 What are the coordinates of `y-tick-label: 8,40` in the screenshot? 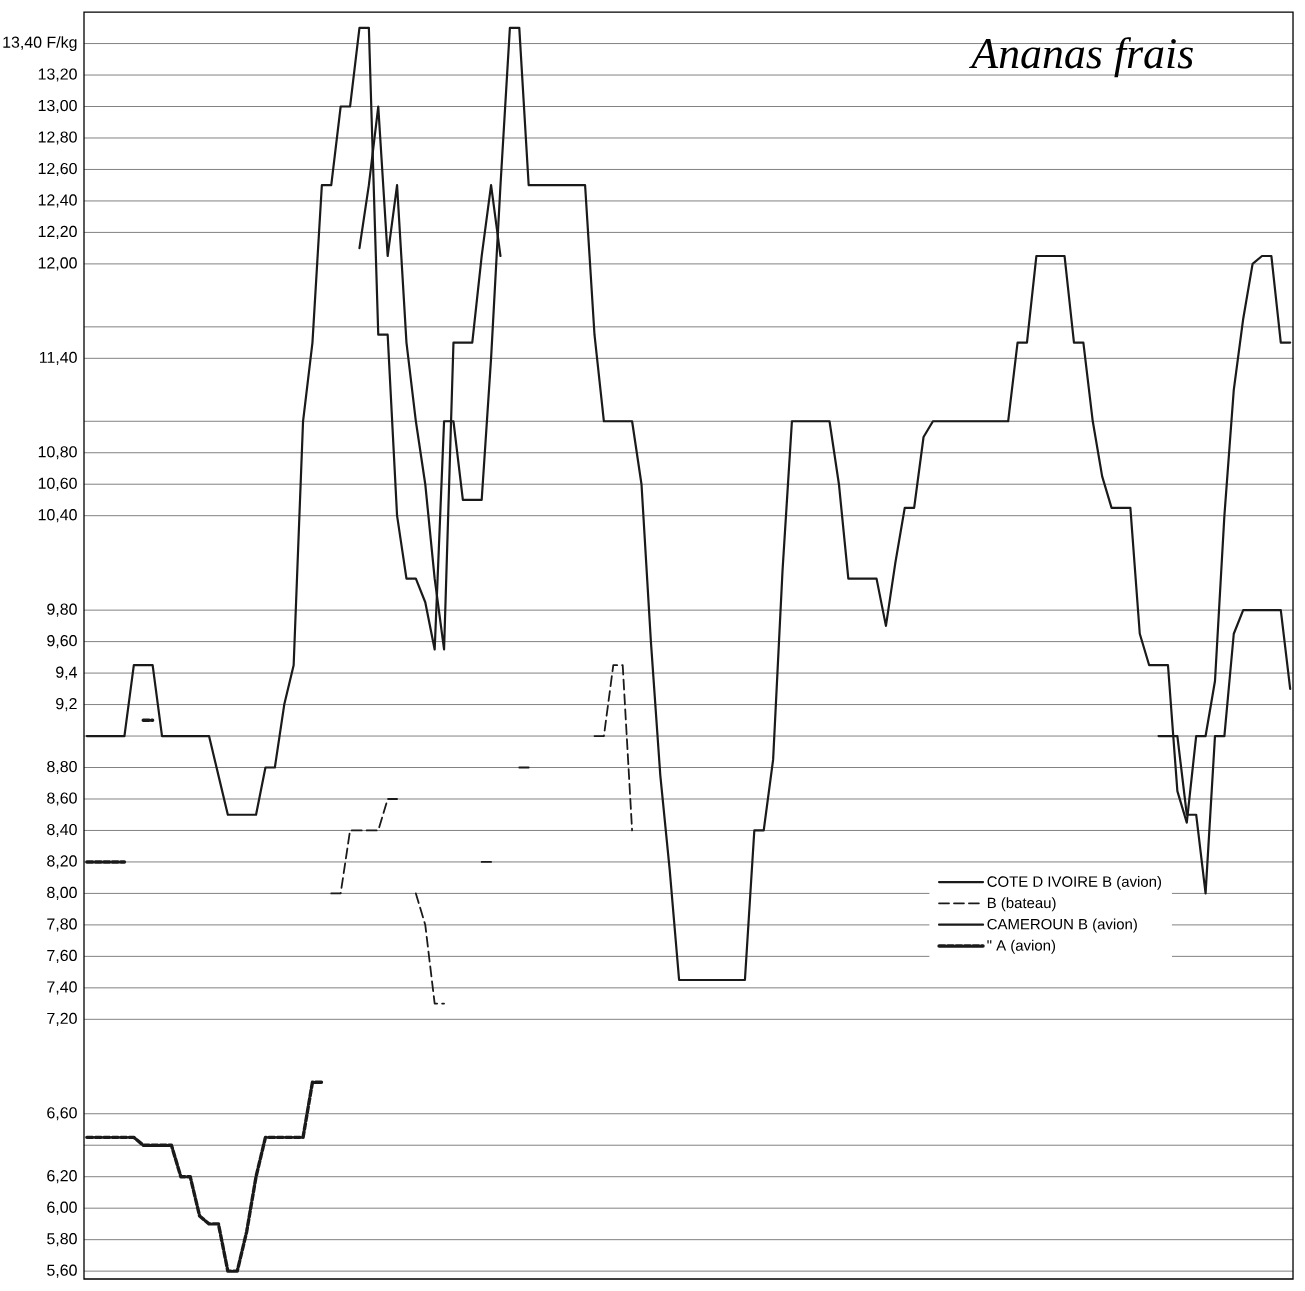 It's located at (62, 830).